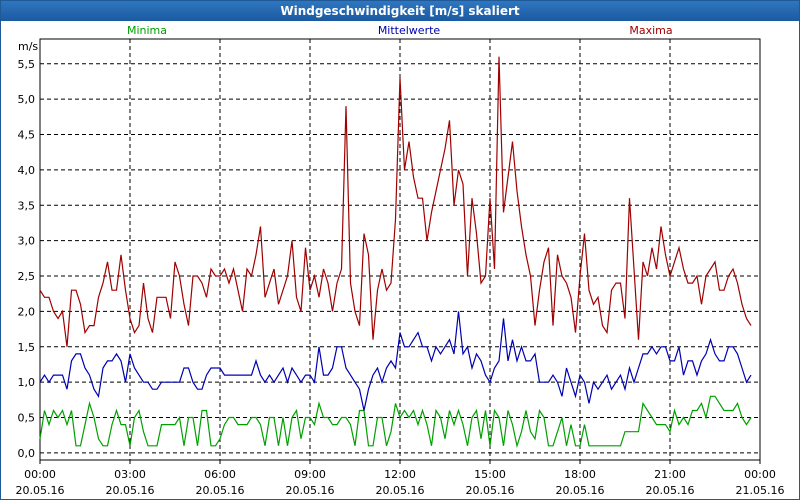  What do you see at coordinates (670, 474) in the screenshot?
I see `x-tick-time: 21:00` at bounding box center [670, 474].